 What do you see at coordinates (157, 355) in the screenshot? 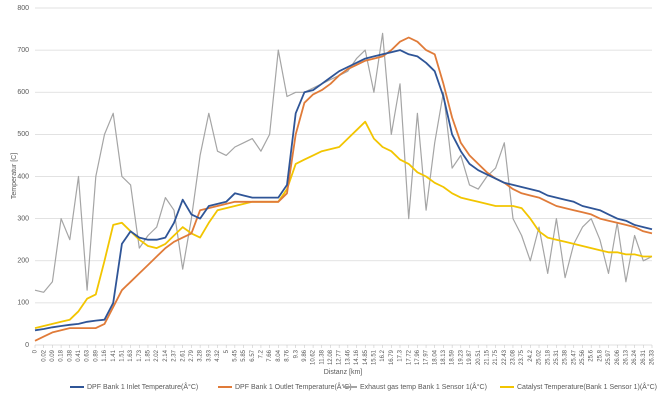
I see `x-tick-label: 2.02` at bounding box center [157, 355].